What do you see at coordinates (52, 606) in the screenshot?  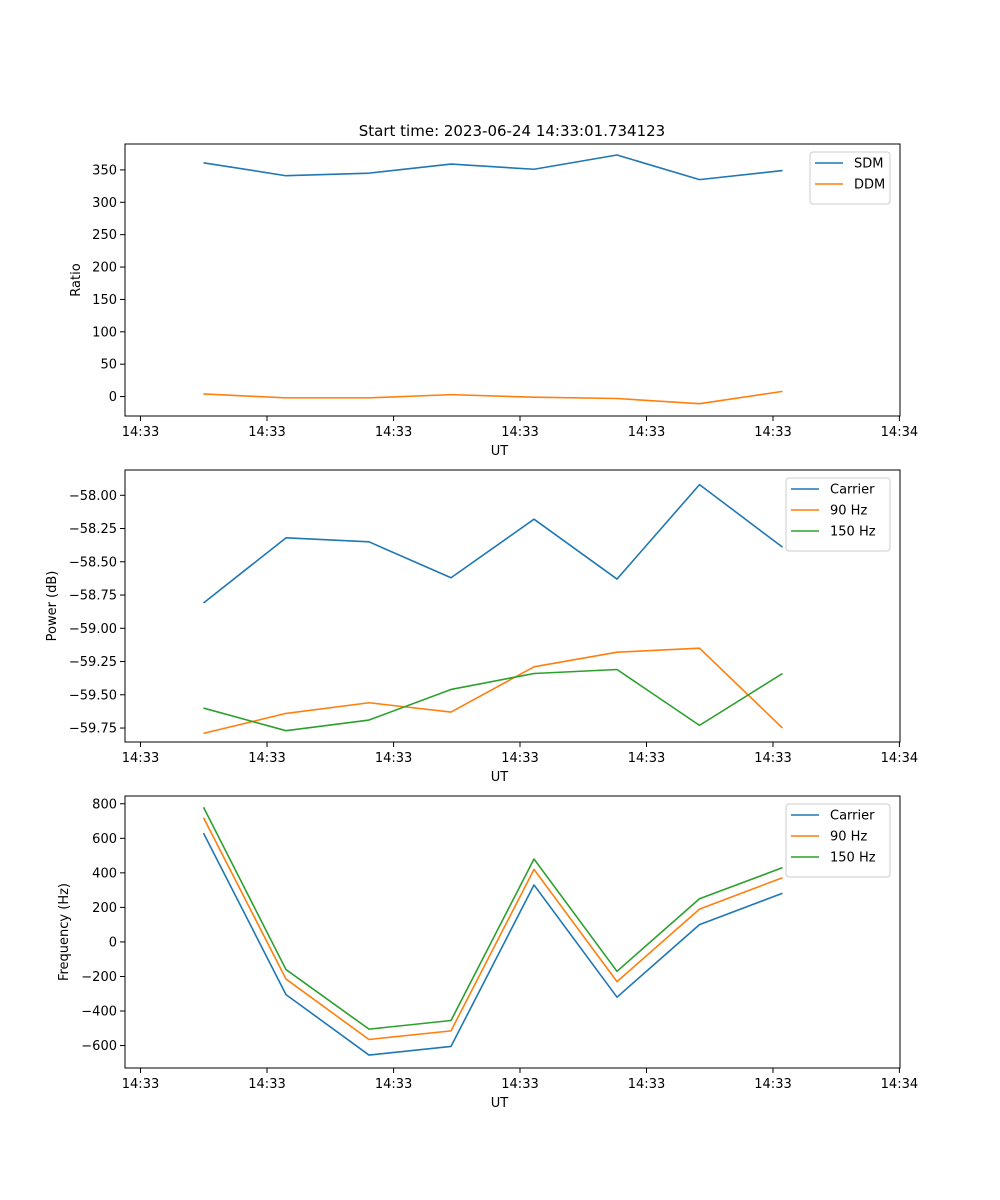 I see `y-axis-label: Power (dB)` at bounding box center [52, 606].